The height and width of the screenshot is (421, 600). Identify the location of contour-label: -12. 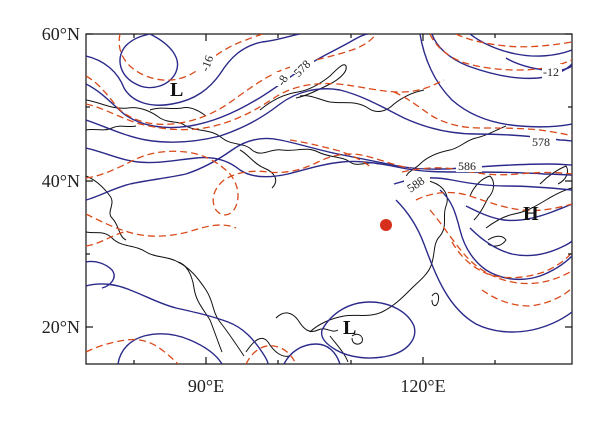
(551, 72).